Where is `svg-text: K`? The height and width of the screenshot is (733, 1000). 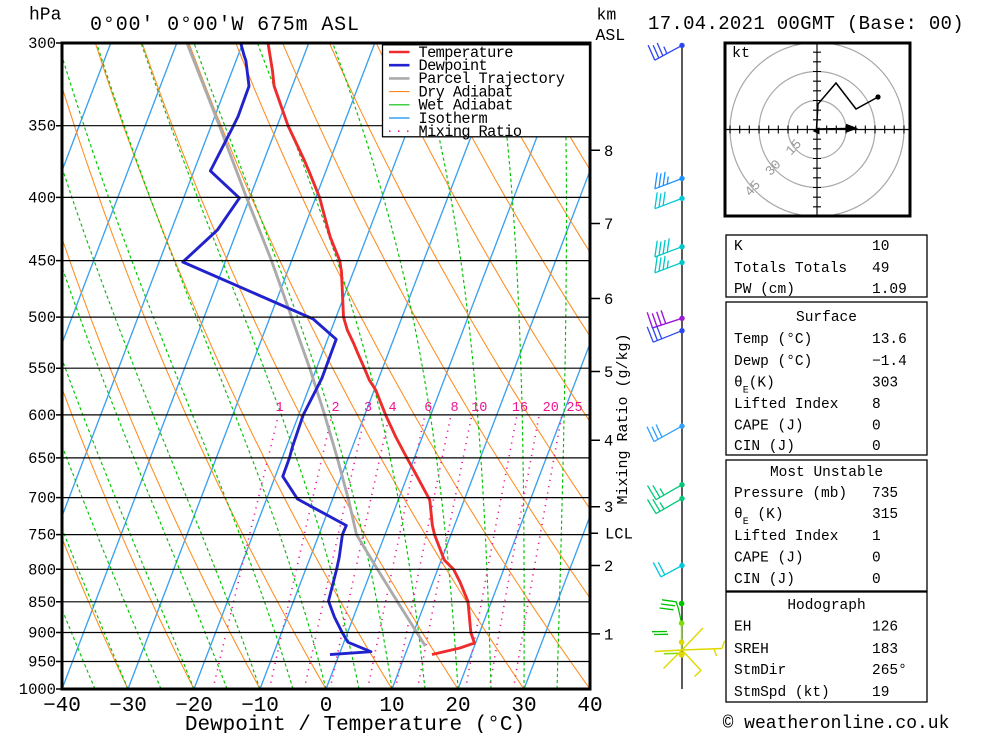 svg-text: K is located at coordinates (738, 247).